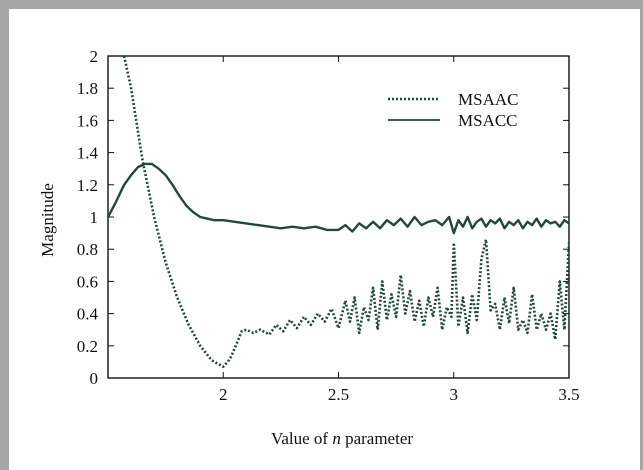  Describe the element at coordinates (87, 88) in the screenshot. I see `y-tick-label: 1.8` at that location.